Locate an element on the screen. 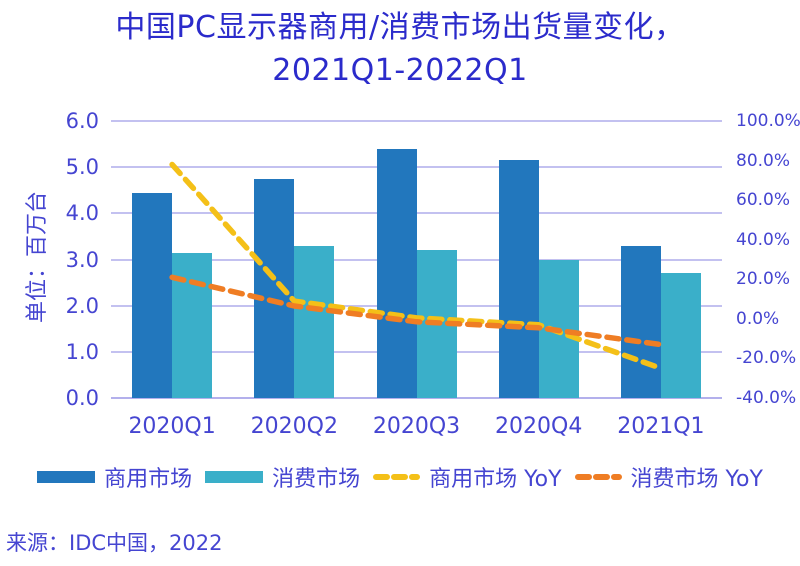 The width and height of the screenshot is (800, 566). y-tick-left: 6.0 is located at coordinates (82, 121).